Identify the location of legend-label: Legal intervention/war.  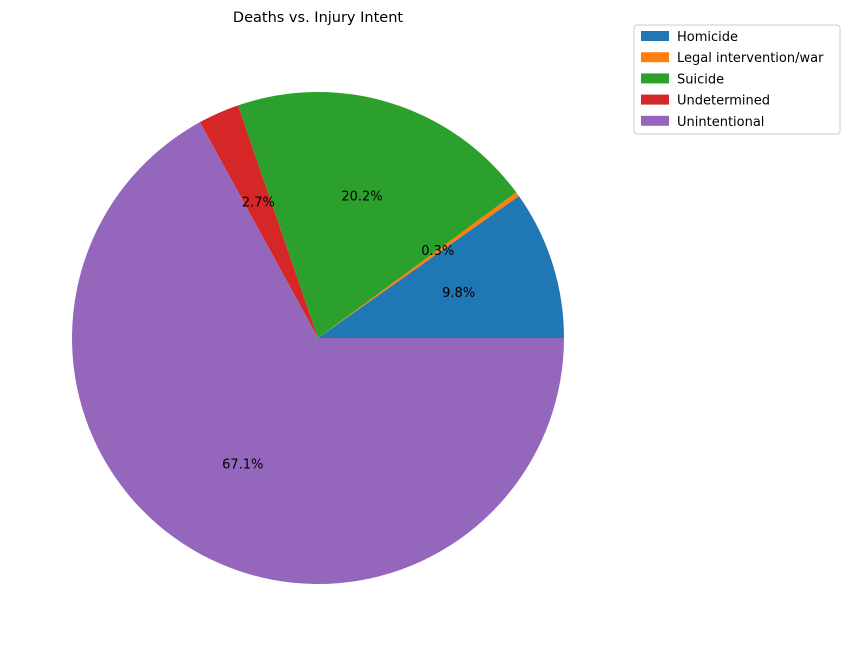
(750, 58).